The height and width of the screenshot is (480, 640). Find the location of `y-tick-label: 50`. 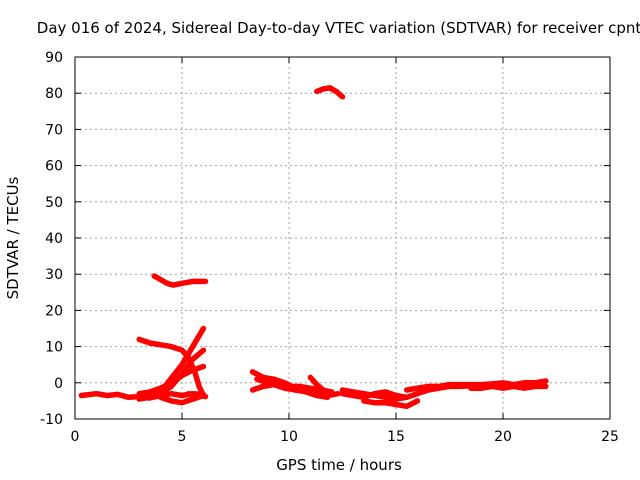

y-tick-label: 50 is located at coordinates (54, 203).